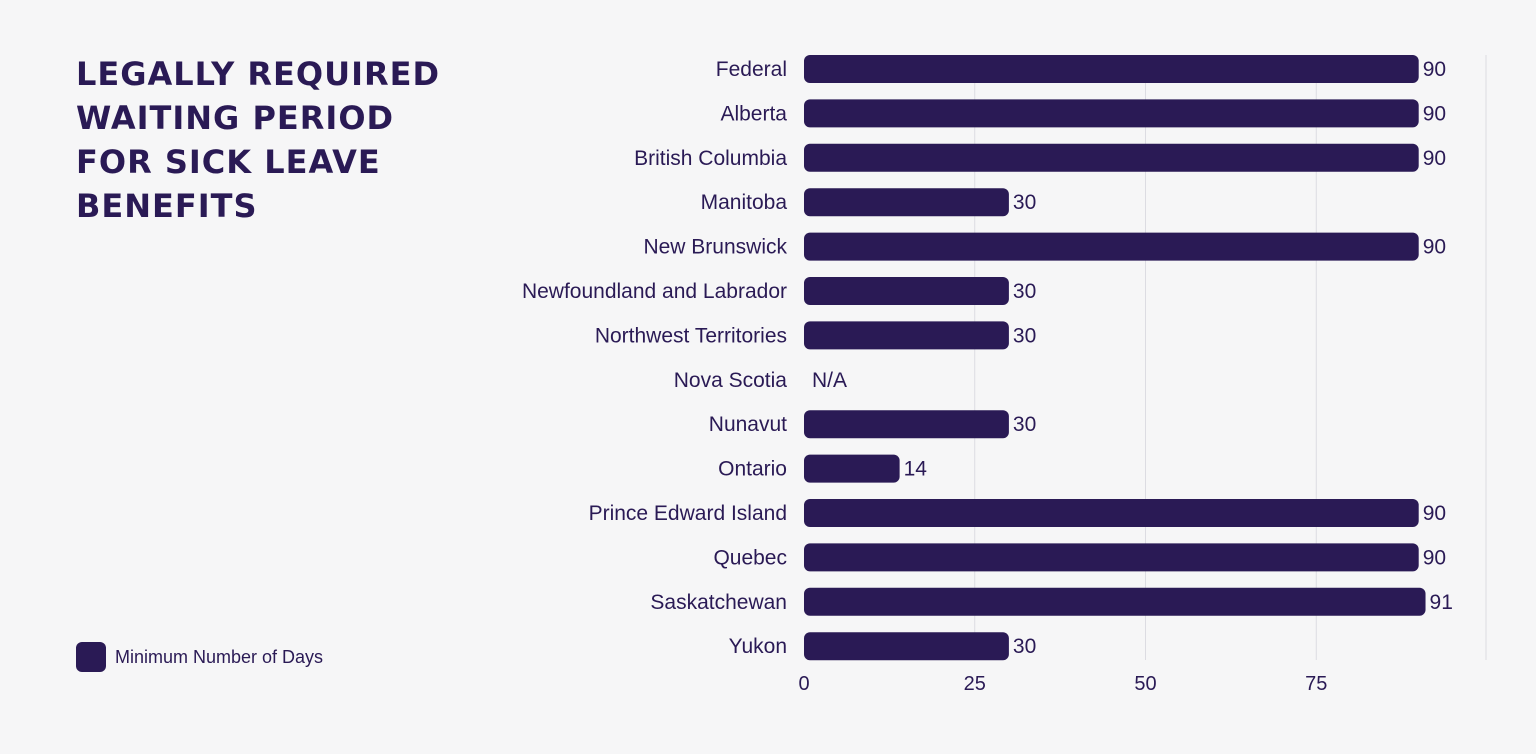 The image size is (1536, 754). What do you see at coordinates (752, 469) in the screenshot?
I see `category-label: Ontario` at bounding box center [752, 469].